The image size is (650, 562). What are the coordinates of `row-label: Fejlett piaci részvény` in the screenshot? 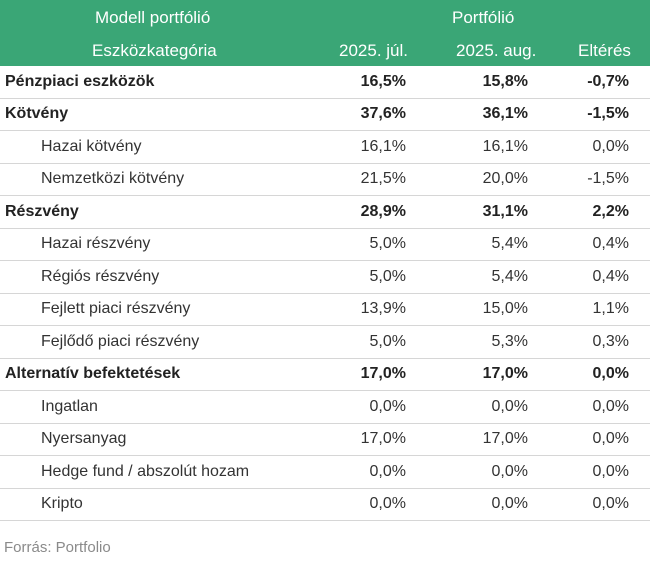 It's located at (116, 309).